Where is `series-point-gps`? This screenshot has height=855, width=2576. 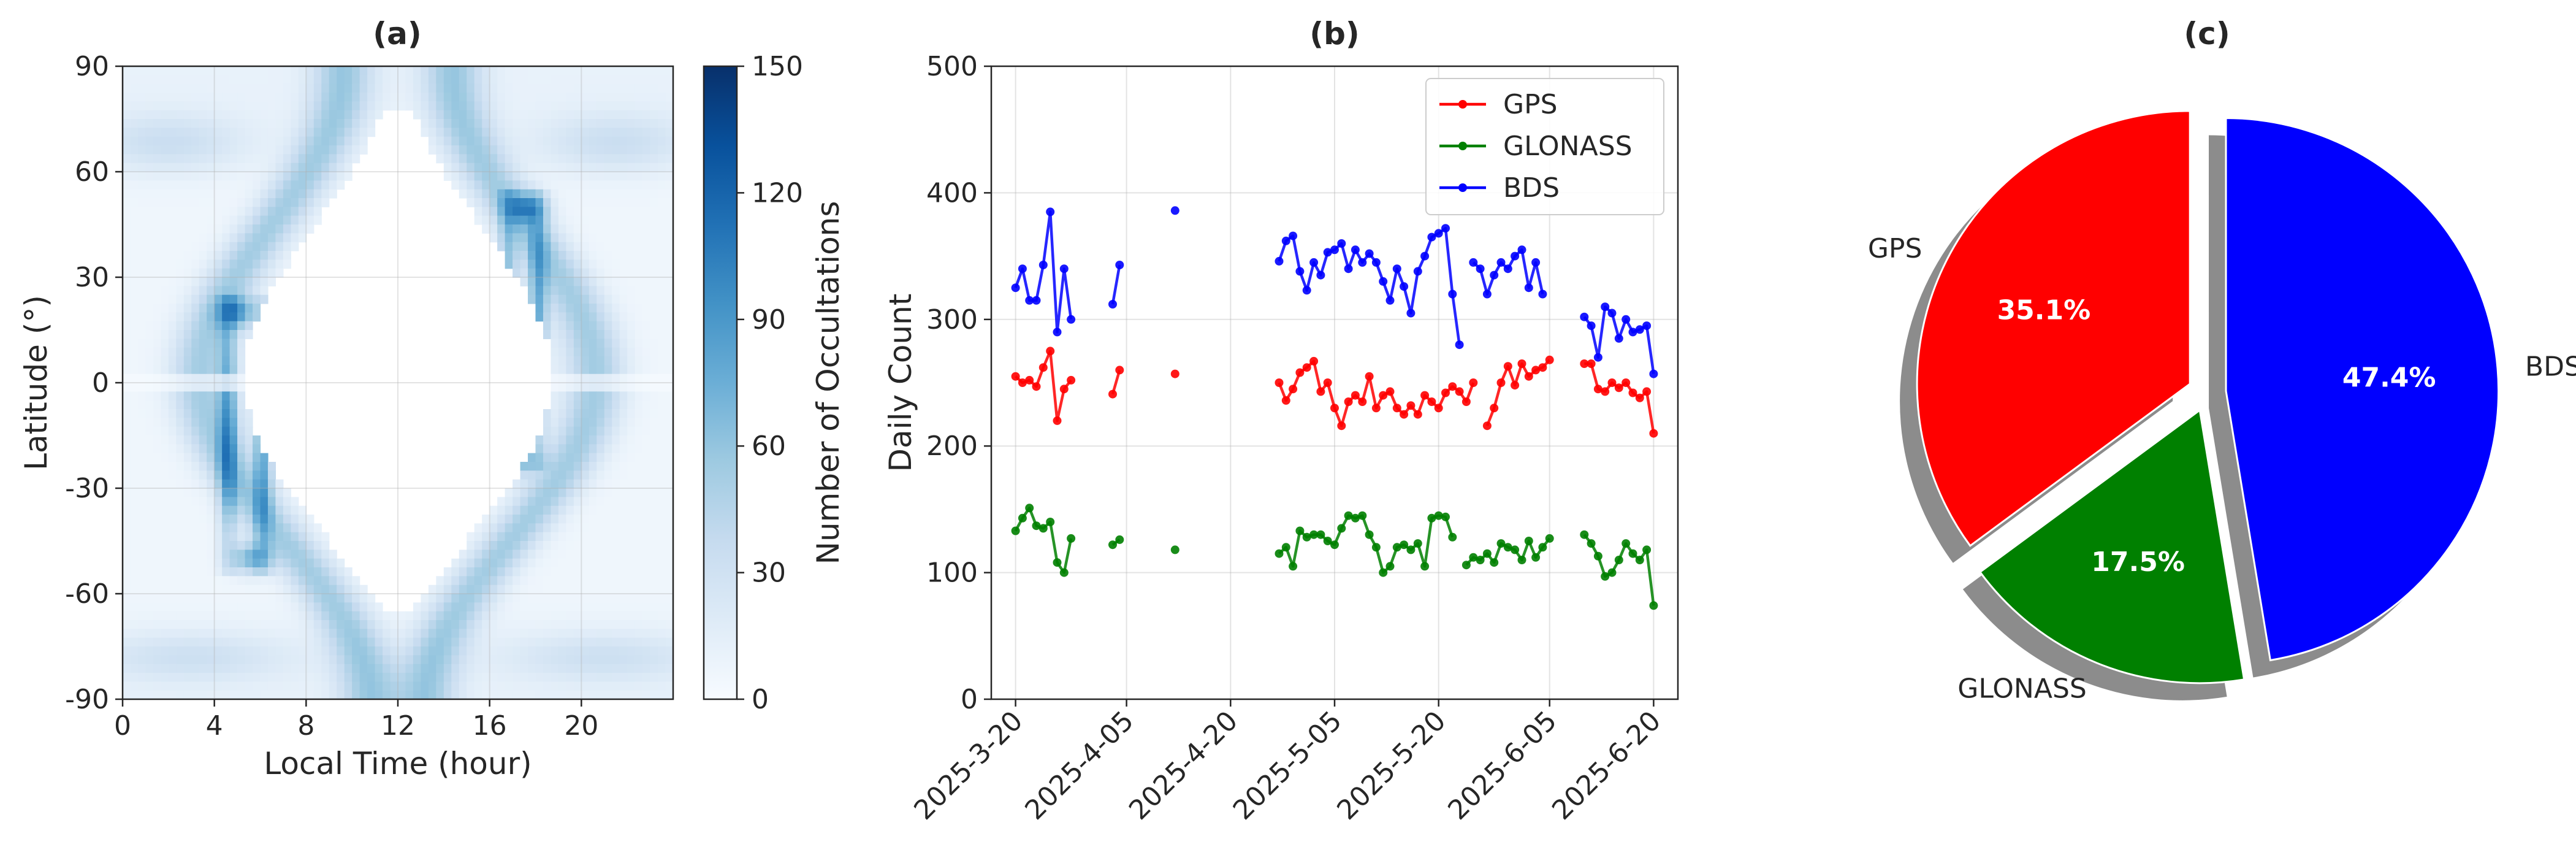
series-point-gps is located at coordinates (1425, 396).